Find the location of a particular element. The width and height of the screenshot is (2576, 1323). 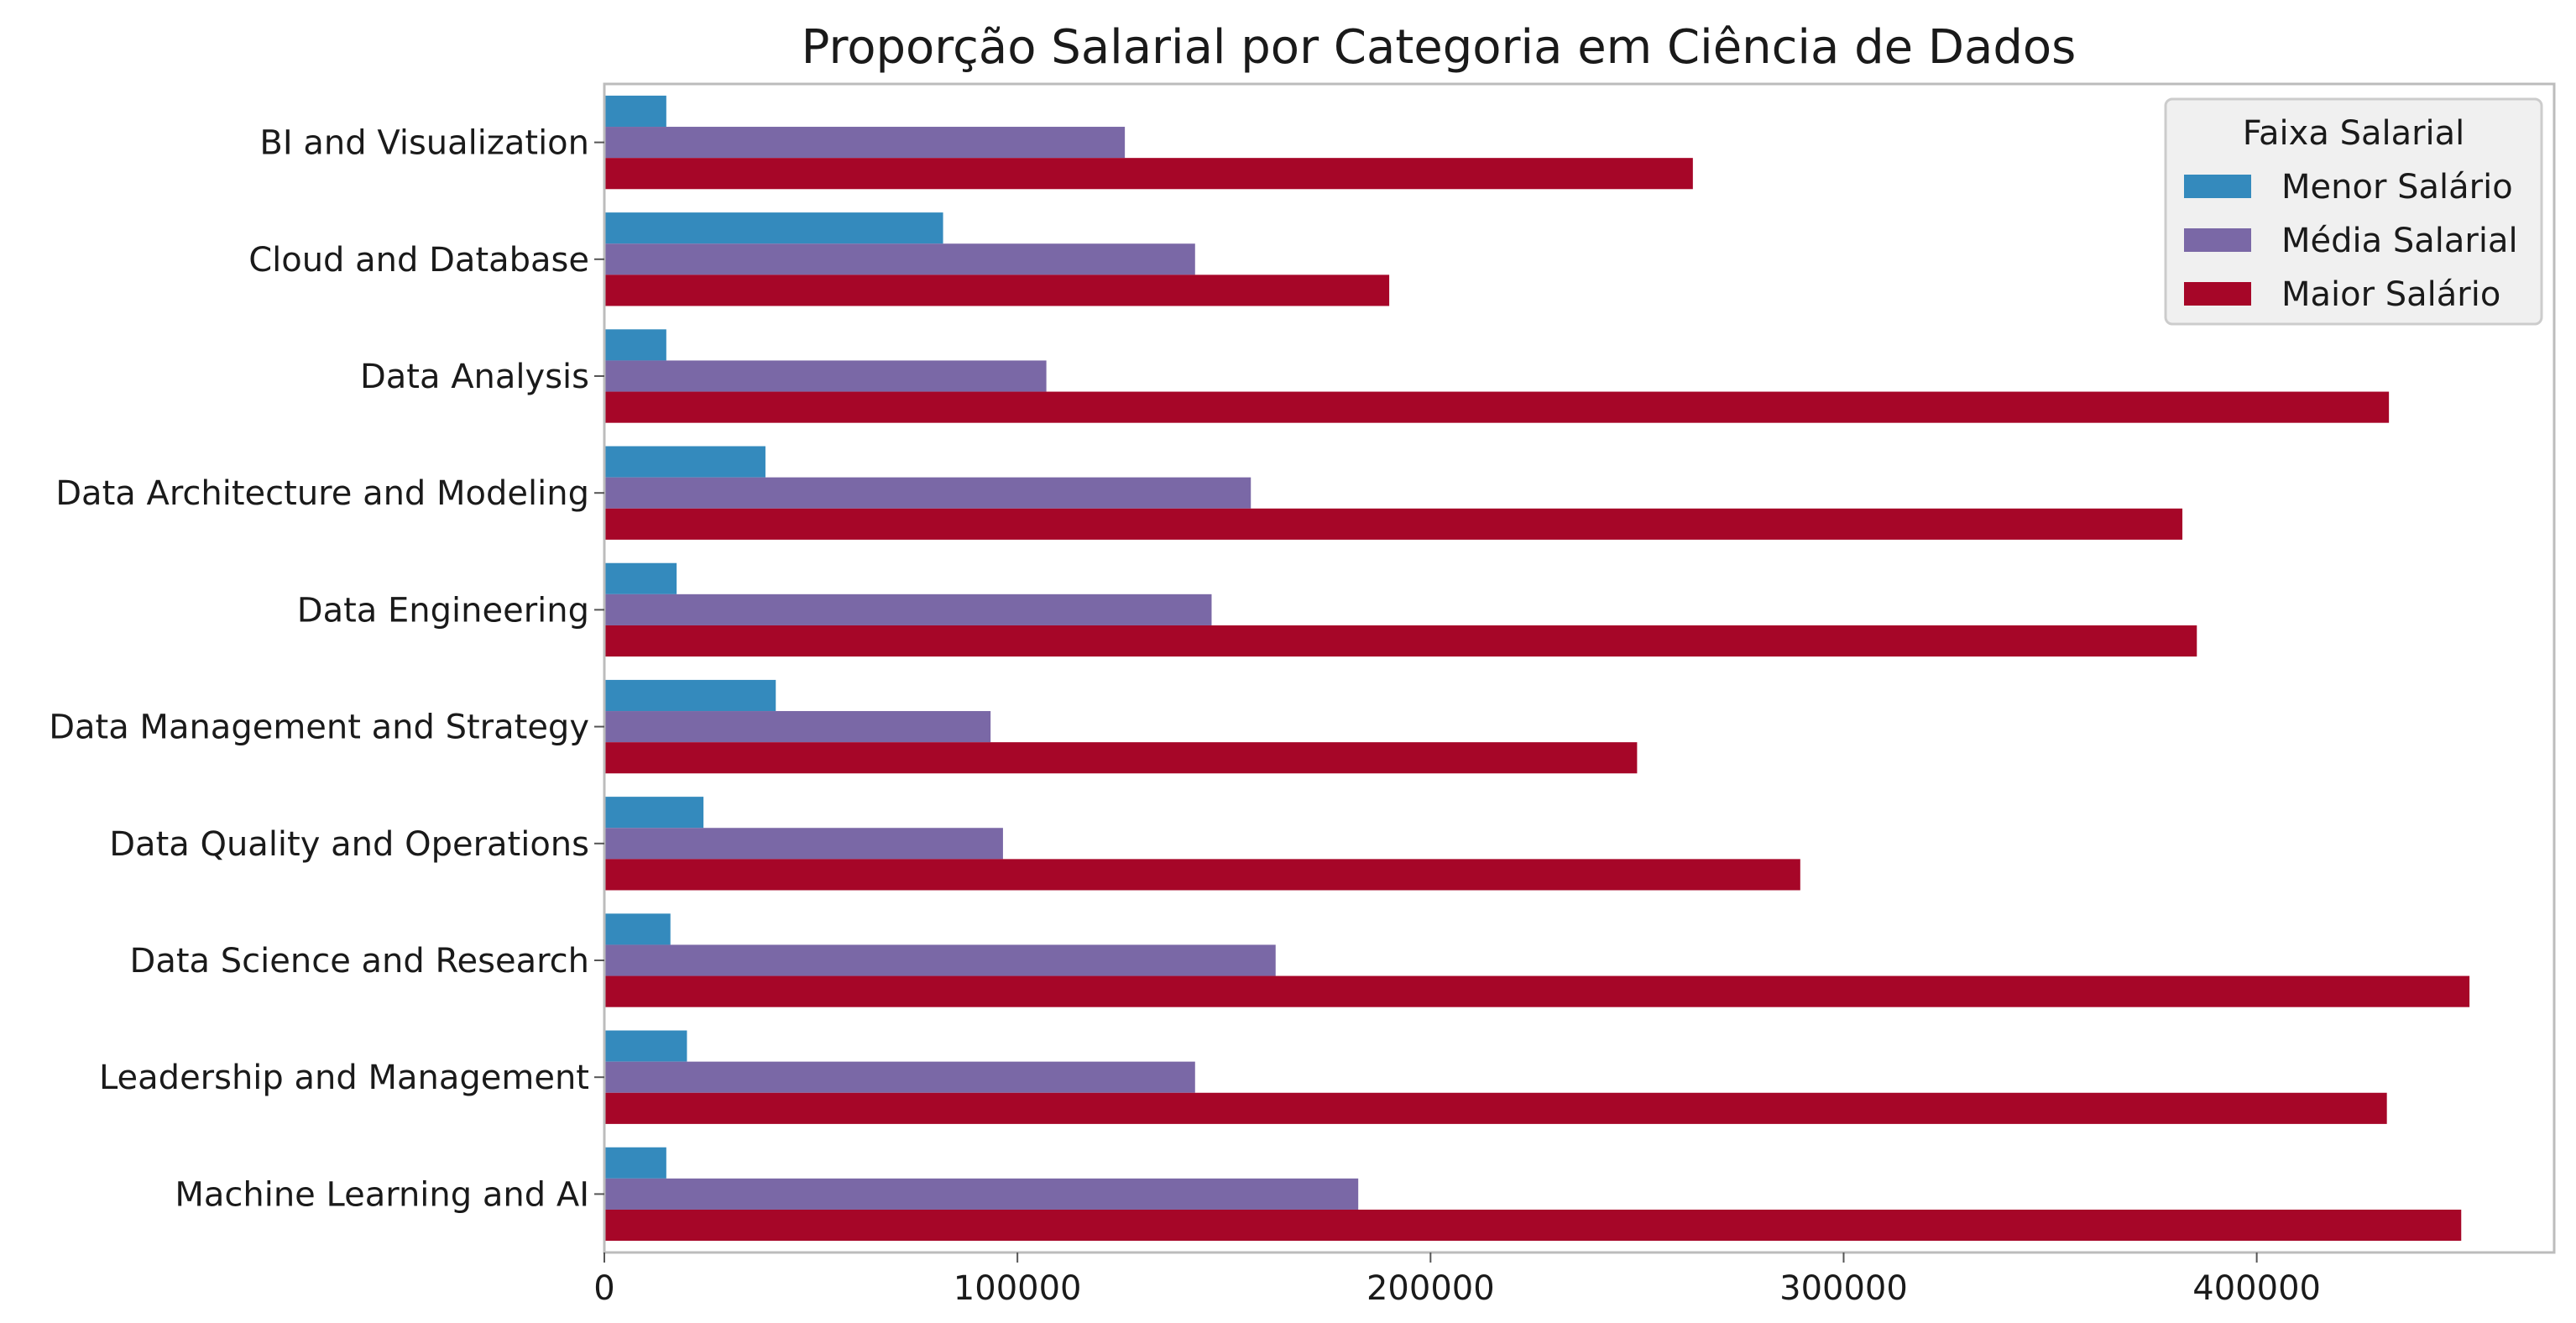

y-tick-label: Data Architecture and Modeling is located at coordinates (322, 493).